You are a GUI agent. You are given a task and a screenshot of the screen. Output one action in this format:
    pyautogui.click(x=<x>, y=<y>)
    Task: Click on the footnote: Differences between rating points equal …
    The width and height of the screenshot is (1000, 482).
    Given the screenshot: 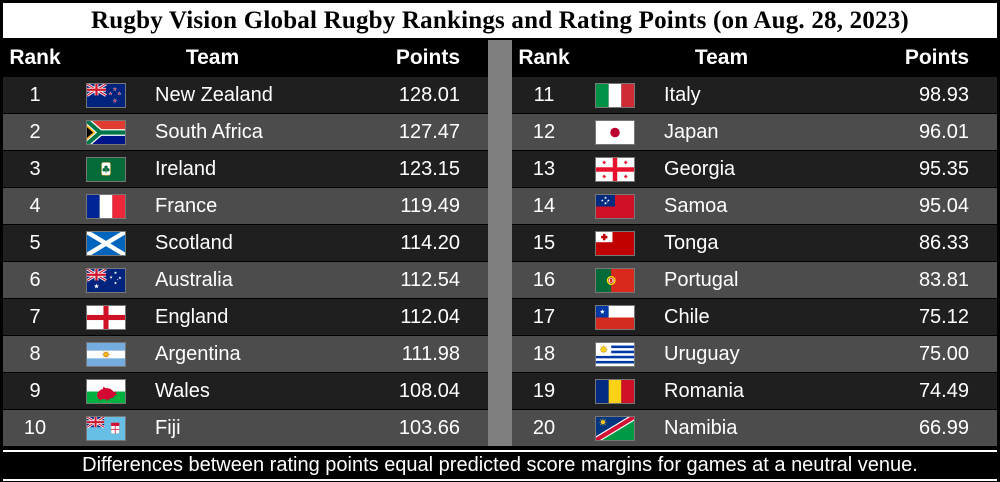 What is the action you would take?
    pyautogui.click(x=500, y=465)
    